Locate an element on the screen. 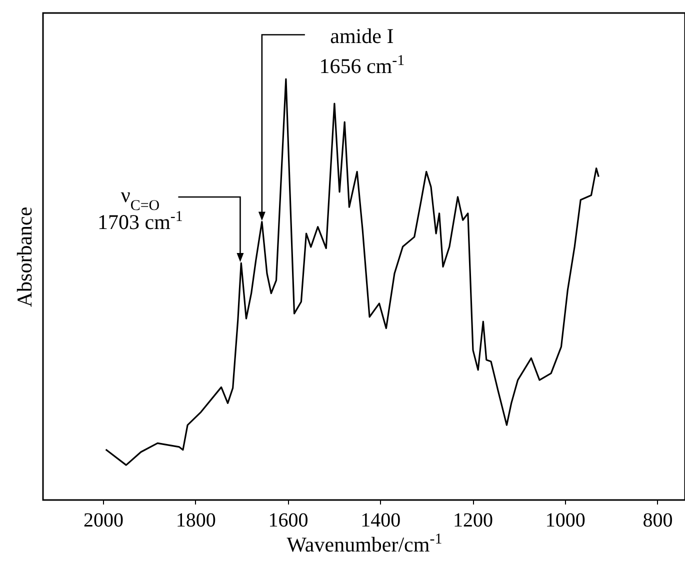 This screenshot has width=685, height=568. x-tick-label: 1600 is located at coordinates (288, 521).